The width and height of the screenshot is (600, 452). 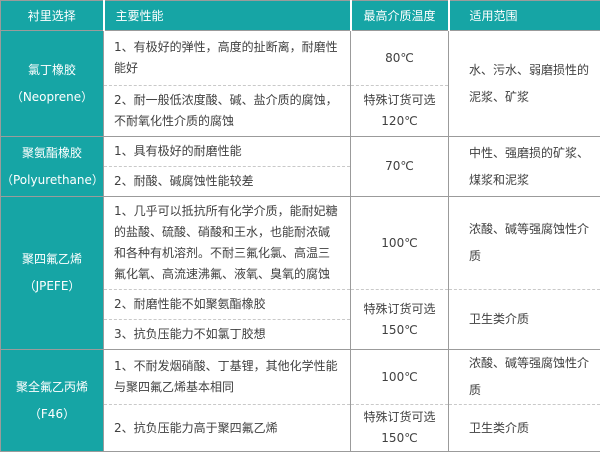 I want to click on material-cell-ptfe: 聚四氟乙烯 （JPEFE）, so click(x=52, y=273).